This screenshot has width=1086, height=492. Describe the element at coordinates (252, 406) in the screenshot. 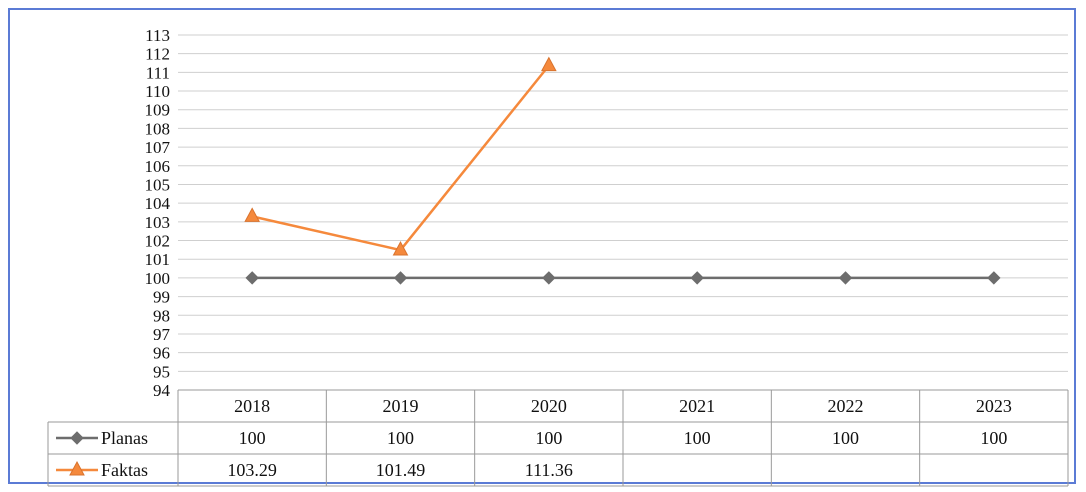

I see `x-category-label: 2018` at that location.